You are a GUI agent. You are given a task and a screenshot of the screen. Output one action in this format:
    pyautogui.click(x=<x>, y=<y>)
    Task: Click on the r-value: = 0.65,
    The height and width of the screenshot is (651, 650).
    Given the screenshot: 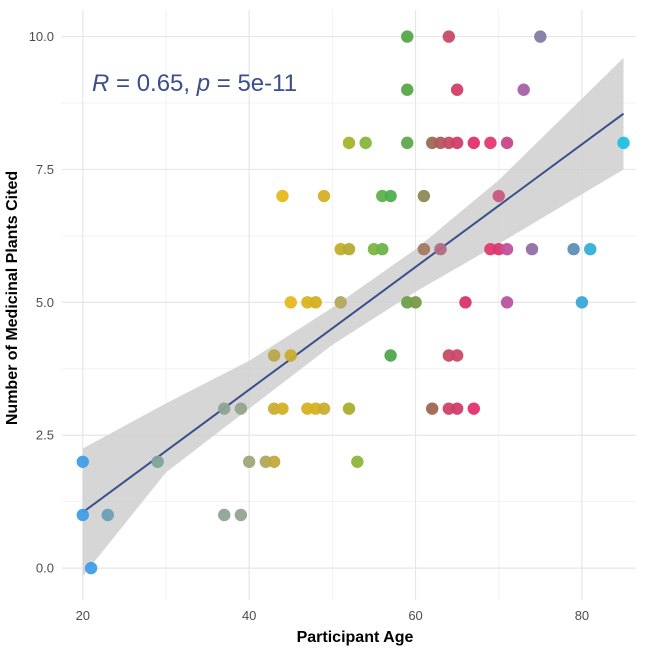 What is the action you would take?
    pyautogui.click(x=152, y=83)
    